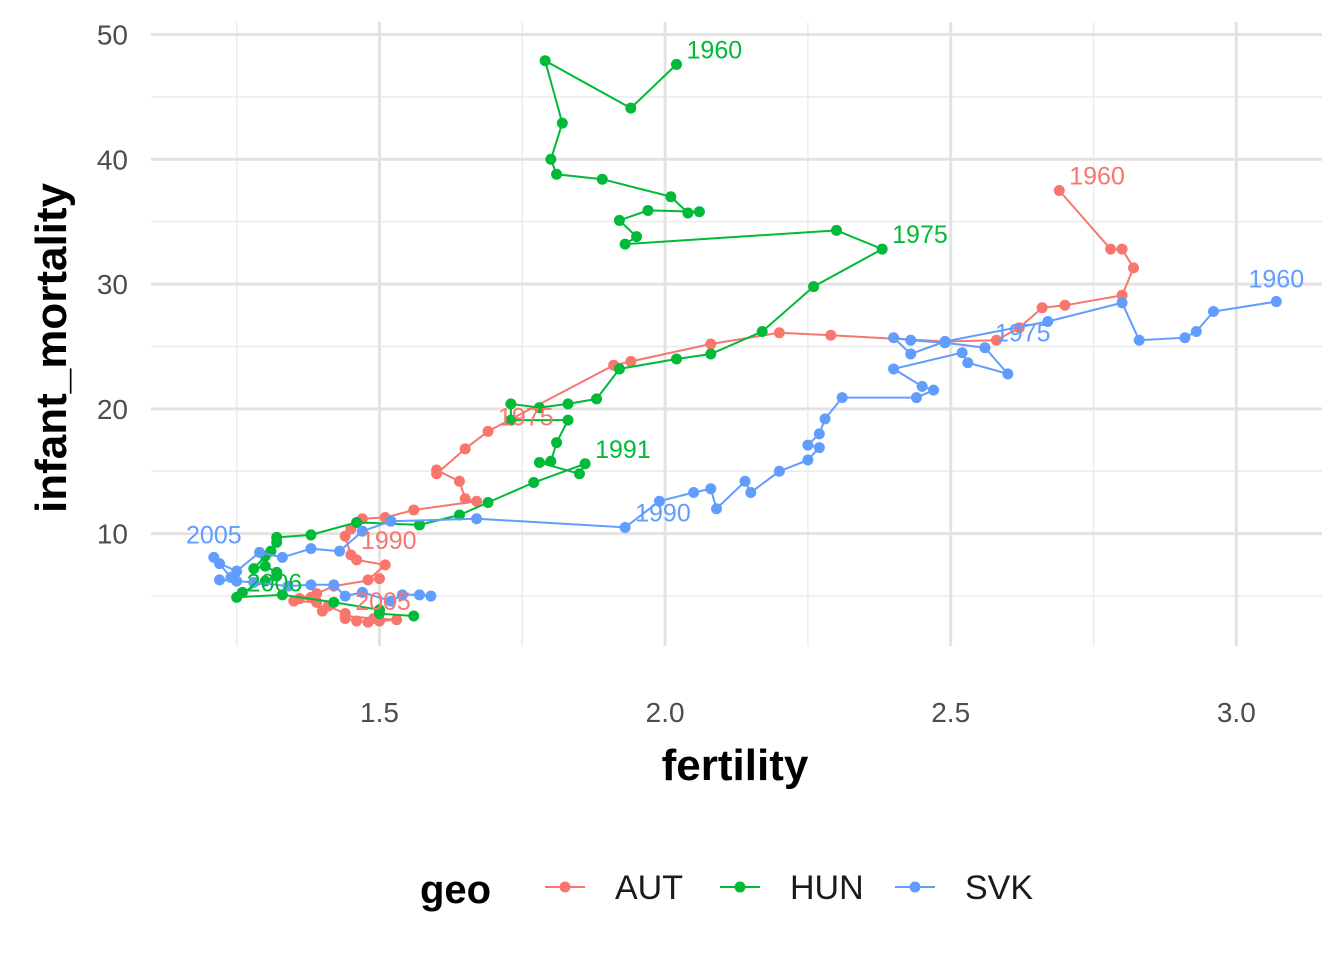 Image resolution: width=1344 pixels, height=960 pixels. I want to click on year-label-aut: 1975, so click(526, 417).